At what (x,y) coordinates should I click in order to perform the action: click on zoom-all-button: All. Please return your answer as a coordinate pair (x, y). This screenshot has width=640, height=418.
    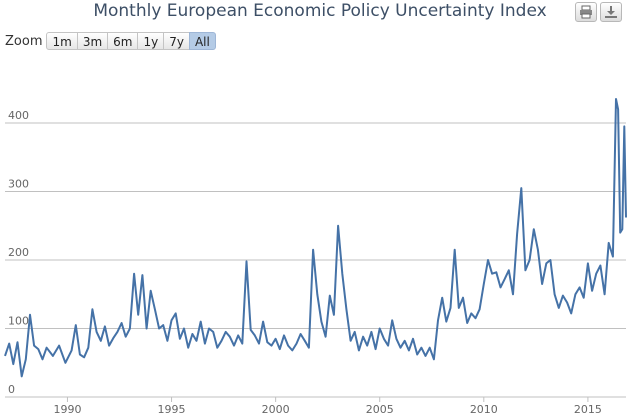
    Looking at the image, I should click on (202, 41).